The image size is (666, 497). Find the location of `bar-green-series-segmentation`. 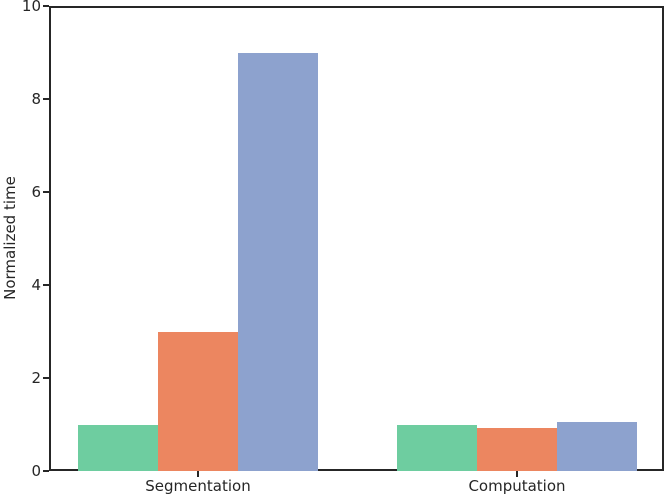

bar-green-series-segmentation is located at coordinates (118, 447).